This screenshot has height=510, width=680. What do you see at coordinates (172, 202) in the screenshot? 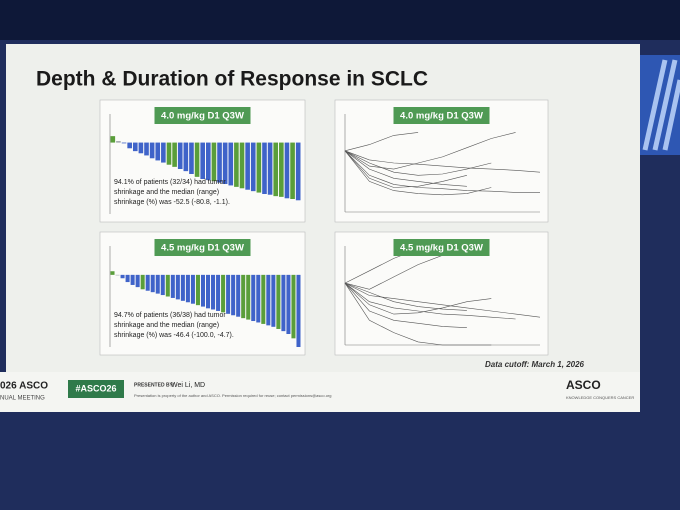
I see `note: shrinkage (%) was -52.5 (-80.8, -1.1).` at bounding box center [172, 202].